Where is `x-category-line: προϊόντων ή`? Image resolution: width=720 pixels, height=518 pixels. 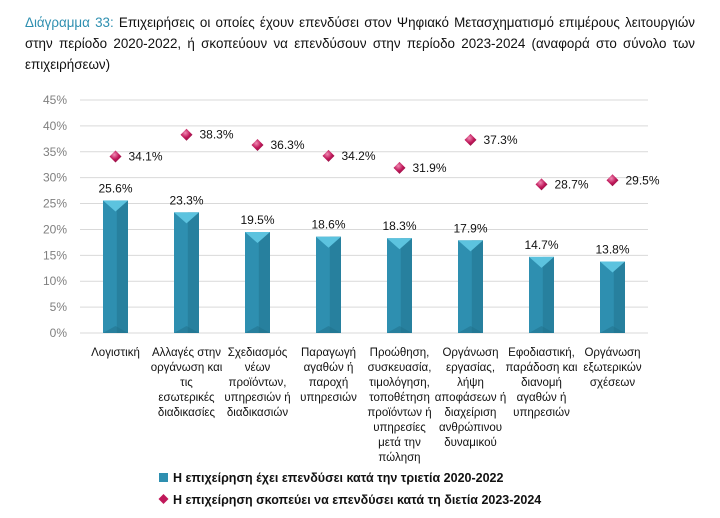
x-category-line: προϊόντων ή is located at coordinates (399, 413).